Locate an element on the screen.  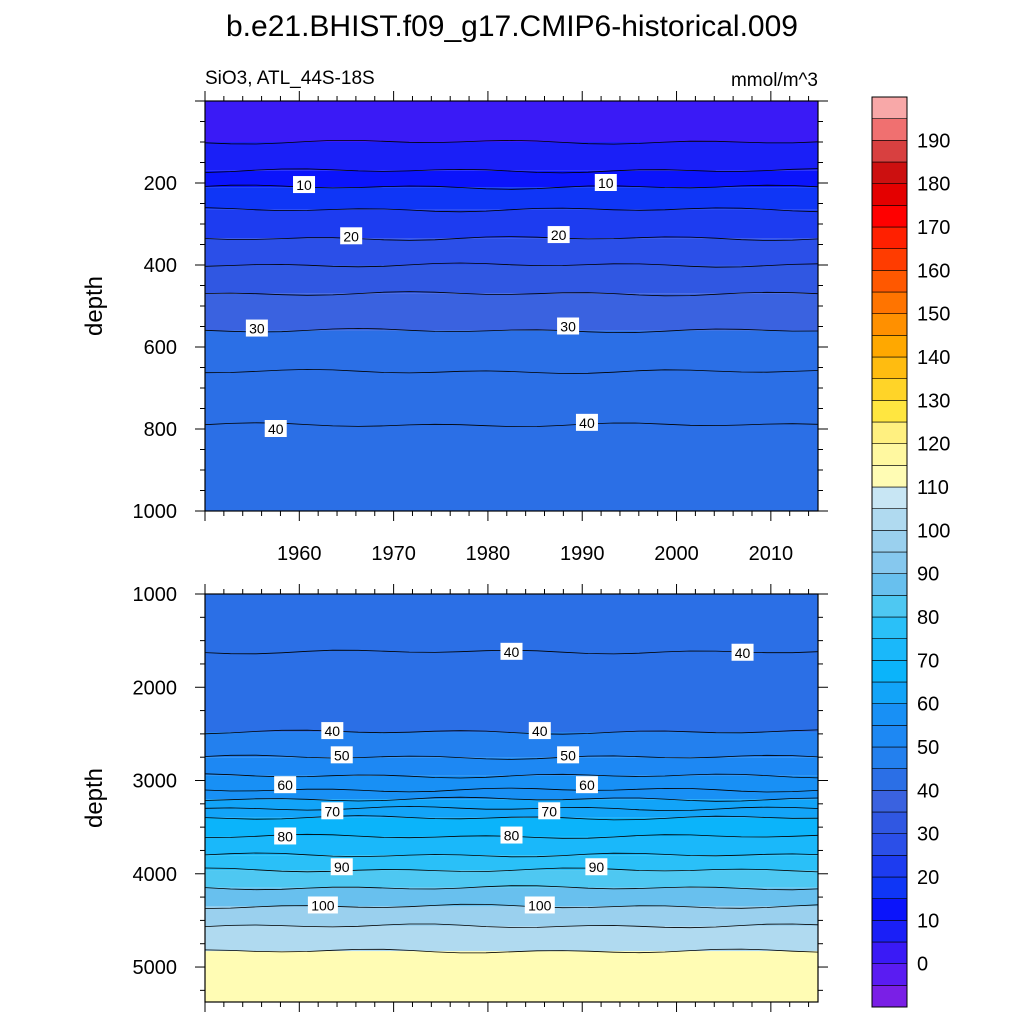
colorbar-tick-label: 10 is located at coordinates (928, 921).